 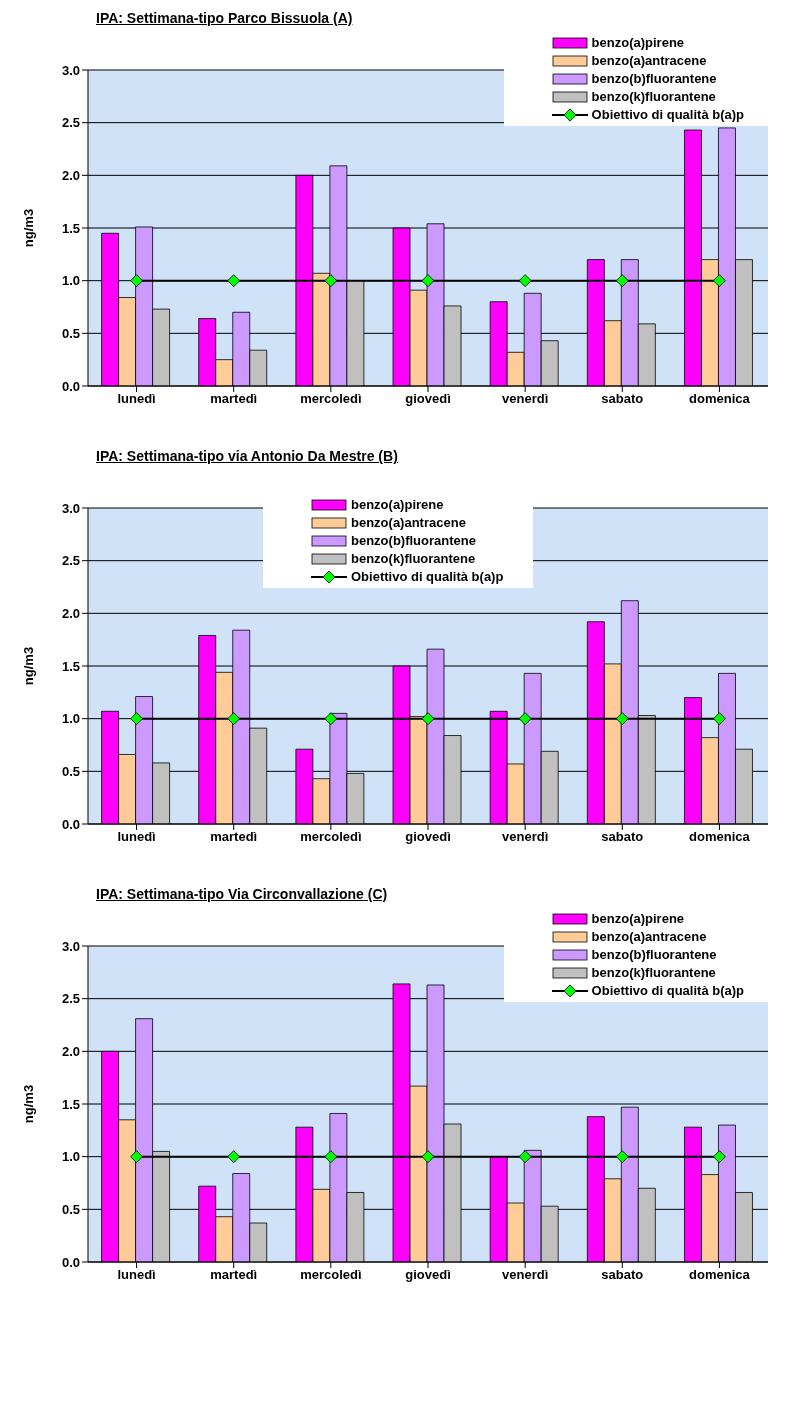 I want to click on chart-title: IPA: Settimana-tipo Parco Bissuola (A), so click(x=224, y=18).